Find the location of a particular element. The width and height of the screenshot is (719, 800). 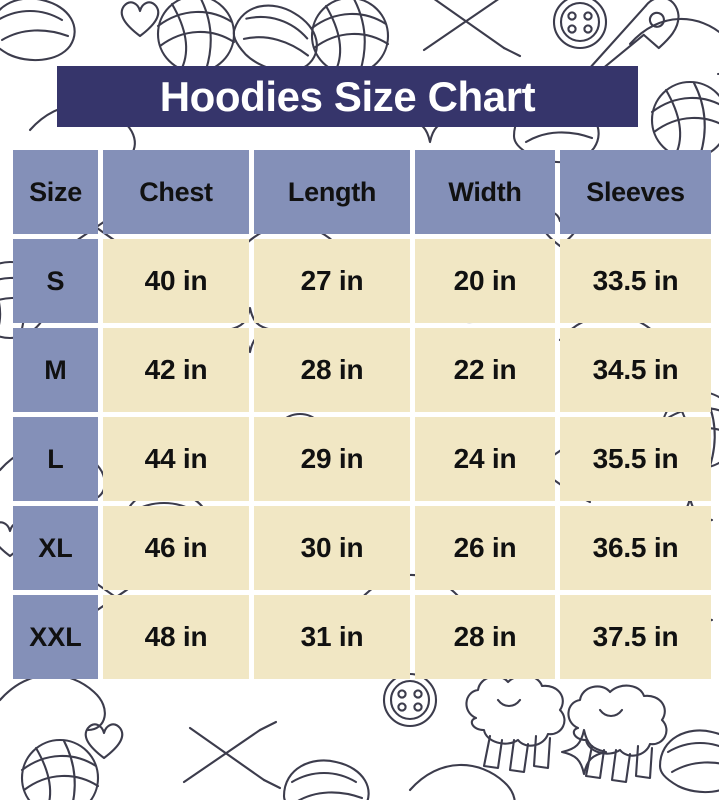

cell-width: 22 in is located at coordinates (485, 370).